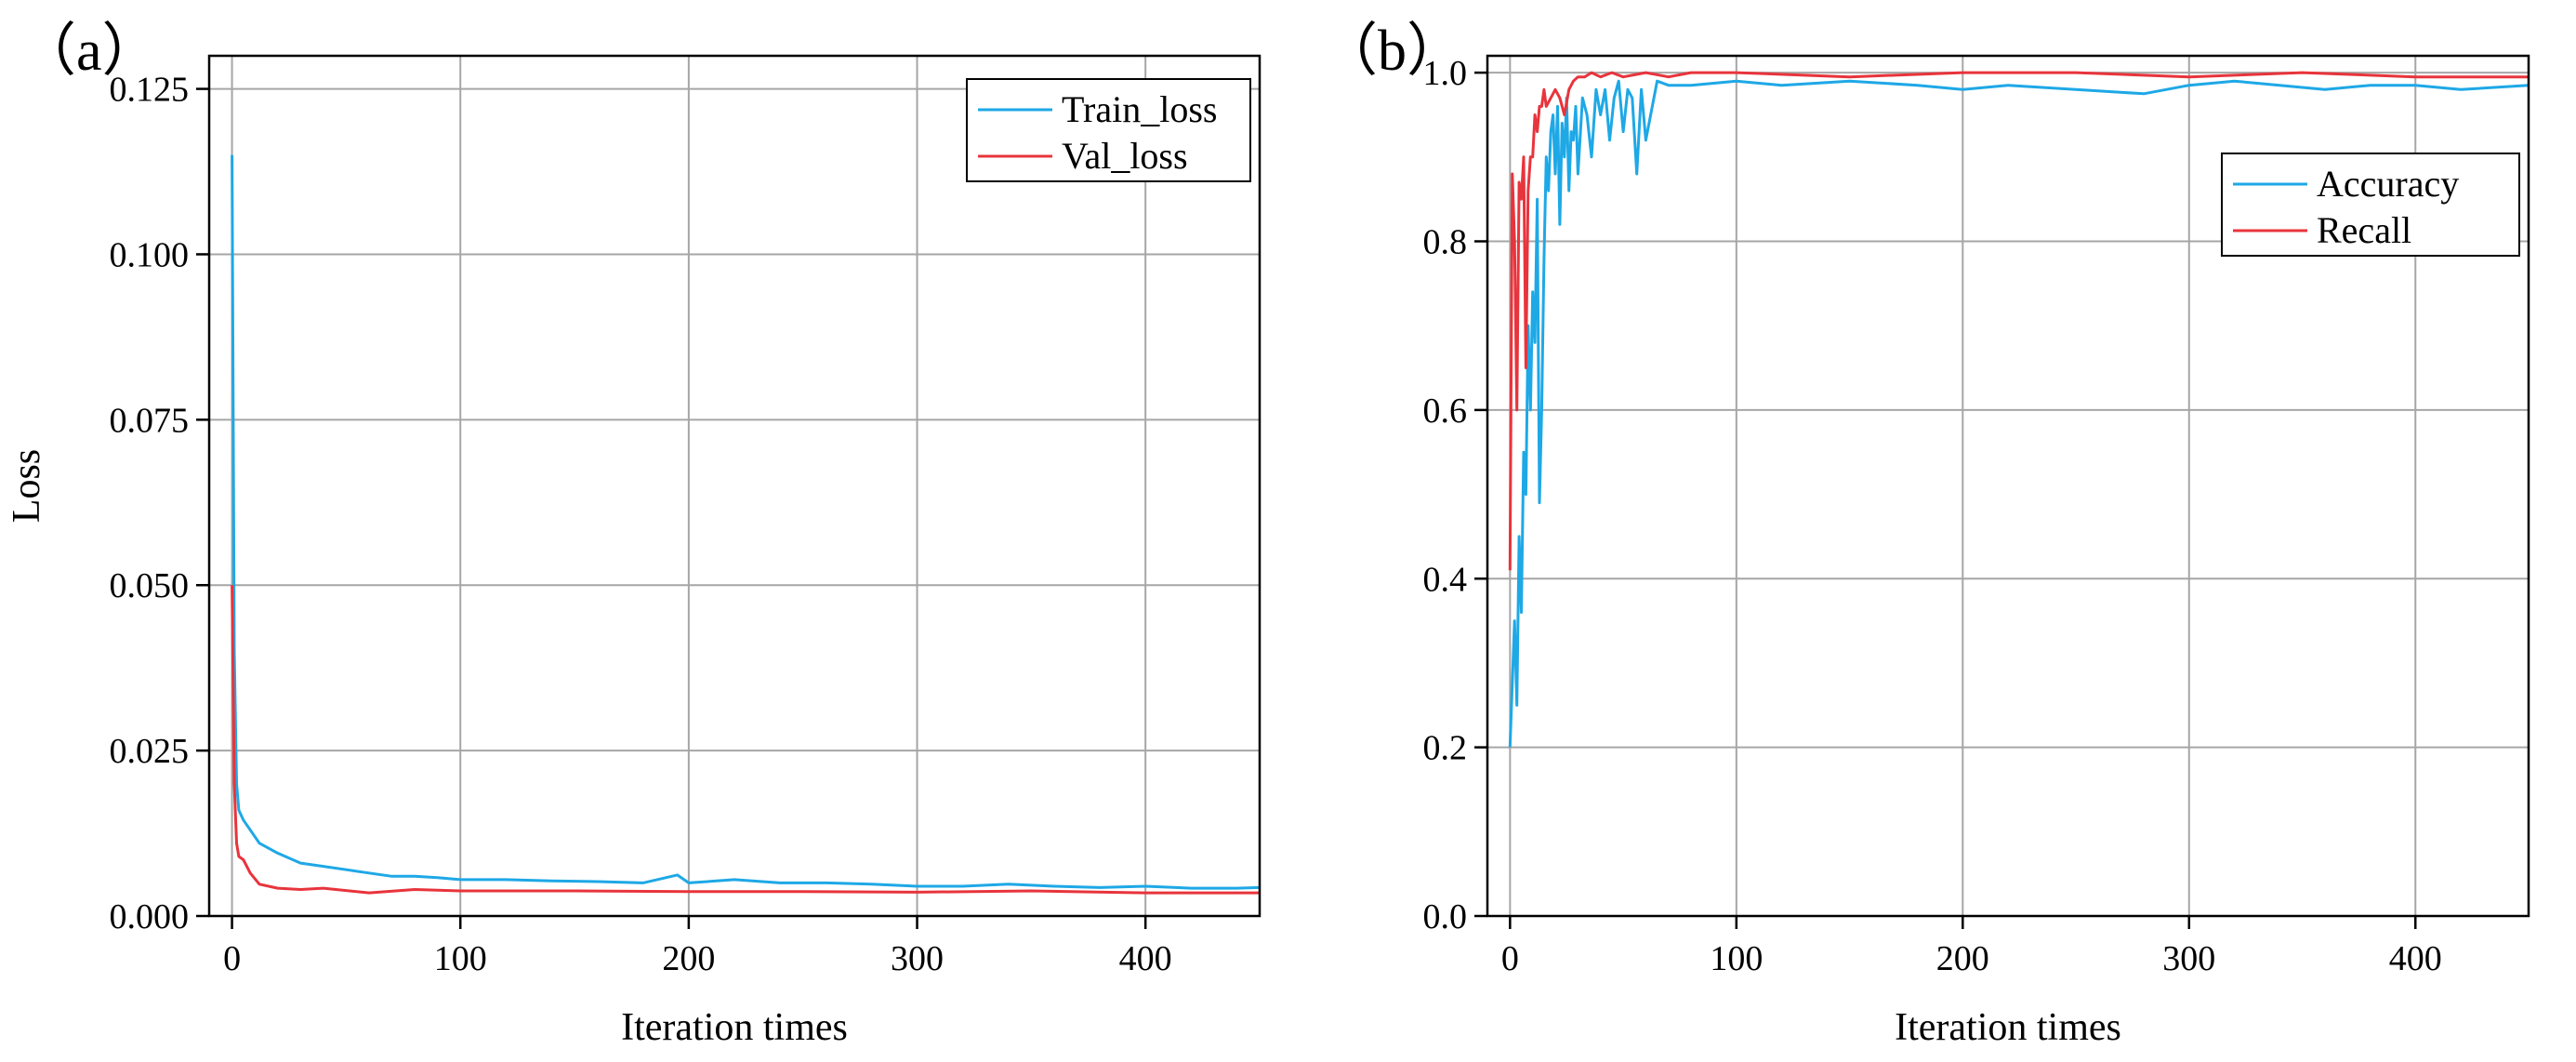 This screenshot has height=1062, width=2576. Describe the element at coordinates (734, 1027) in the screenshot. I see `loss-x-axis-title: Iteration times` at that location.